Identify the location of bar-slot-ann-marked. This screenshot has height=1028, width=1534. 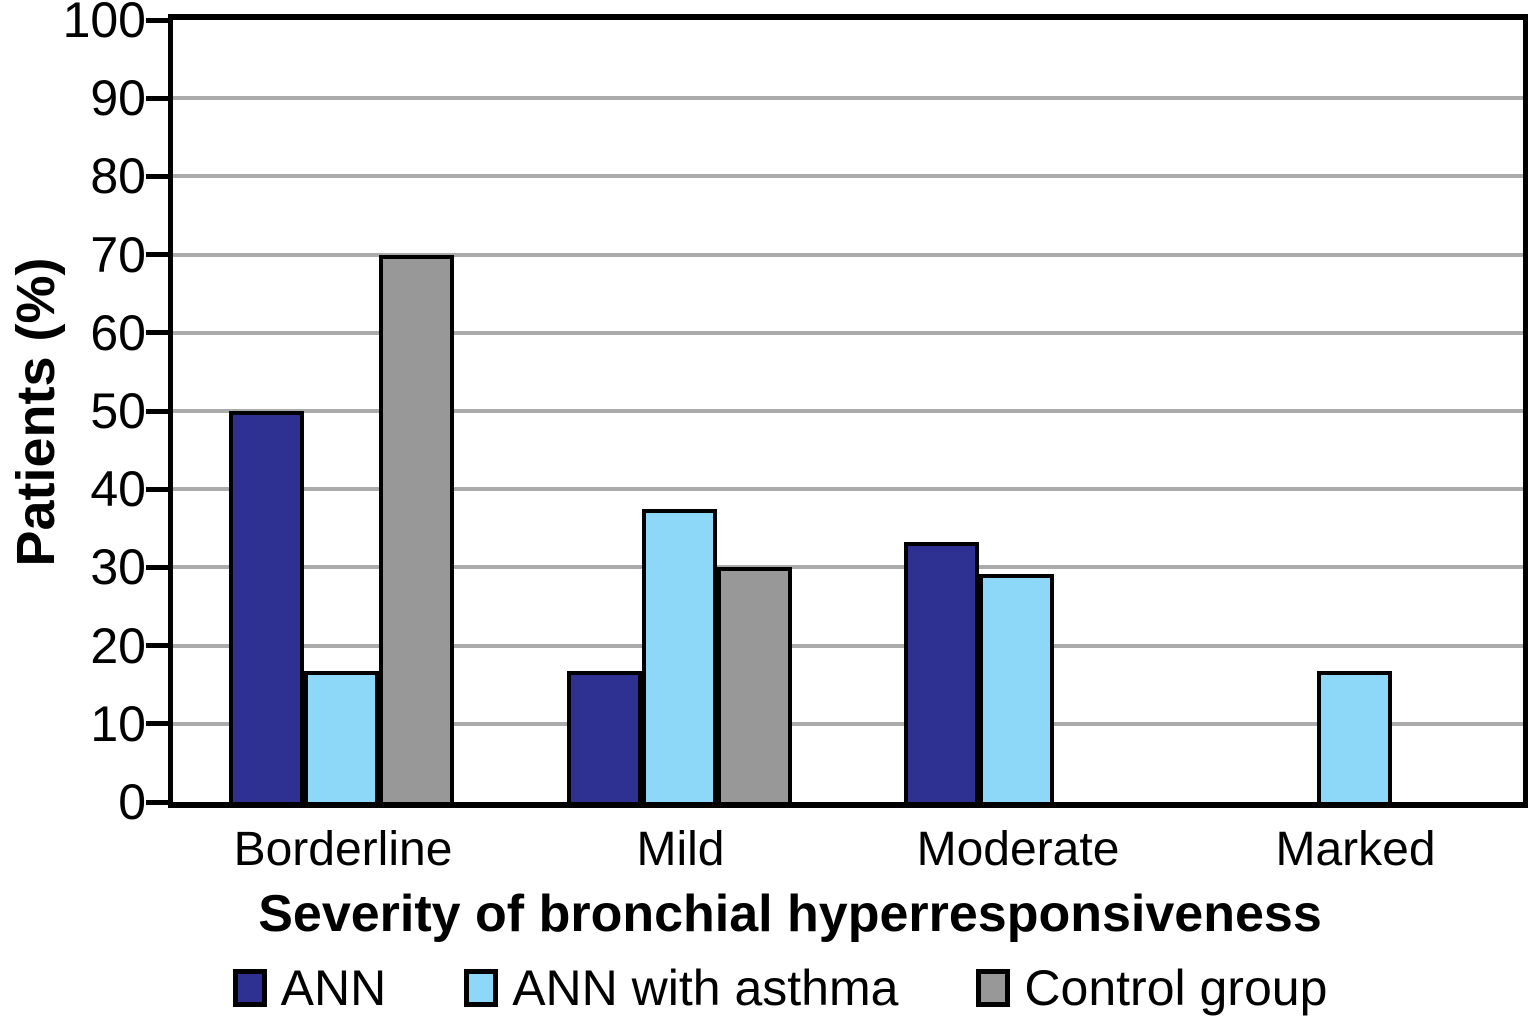
(1279, 411).